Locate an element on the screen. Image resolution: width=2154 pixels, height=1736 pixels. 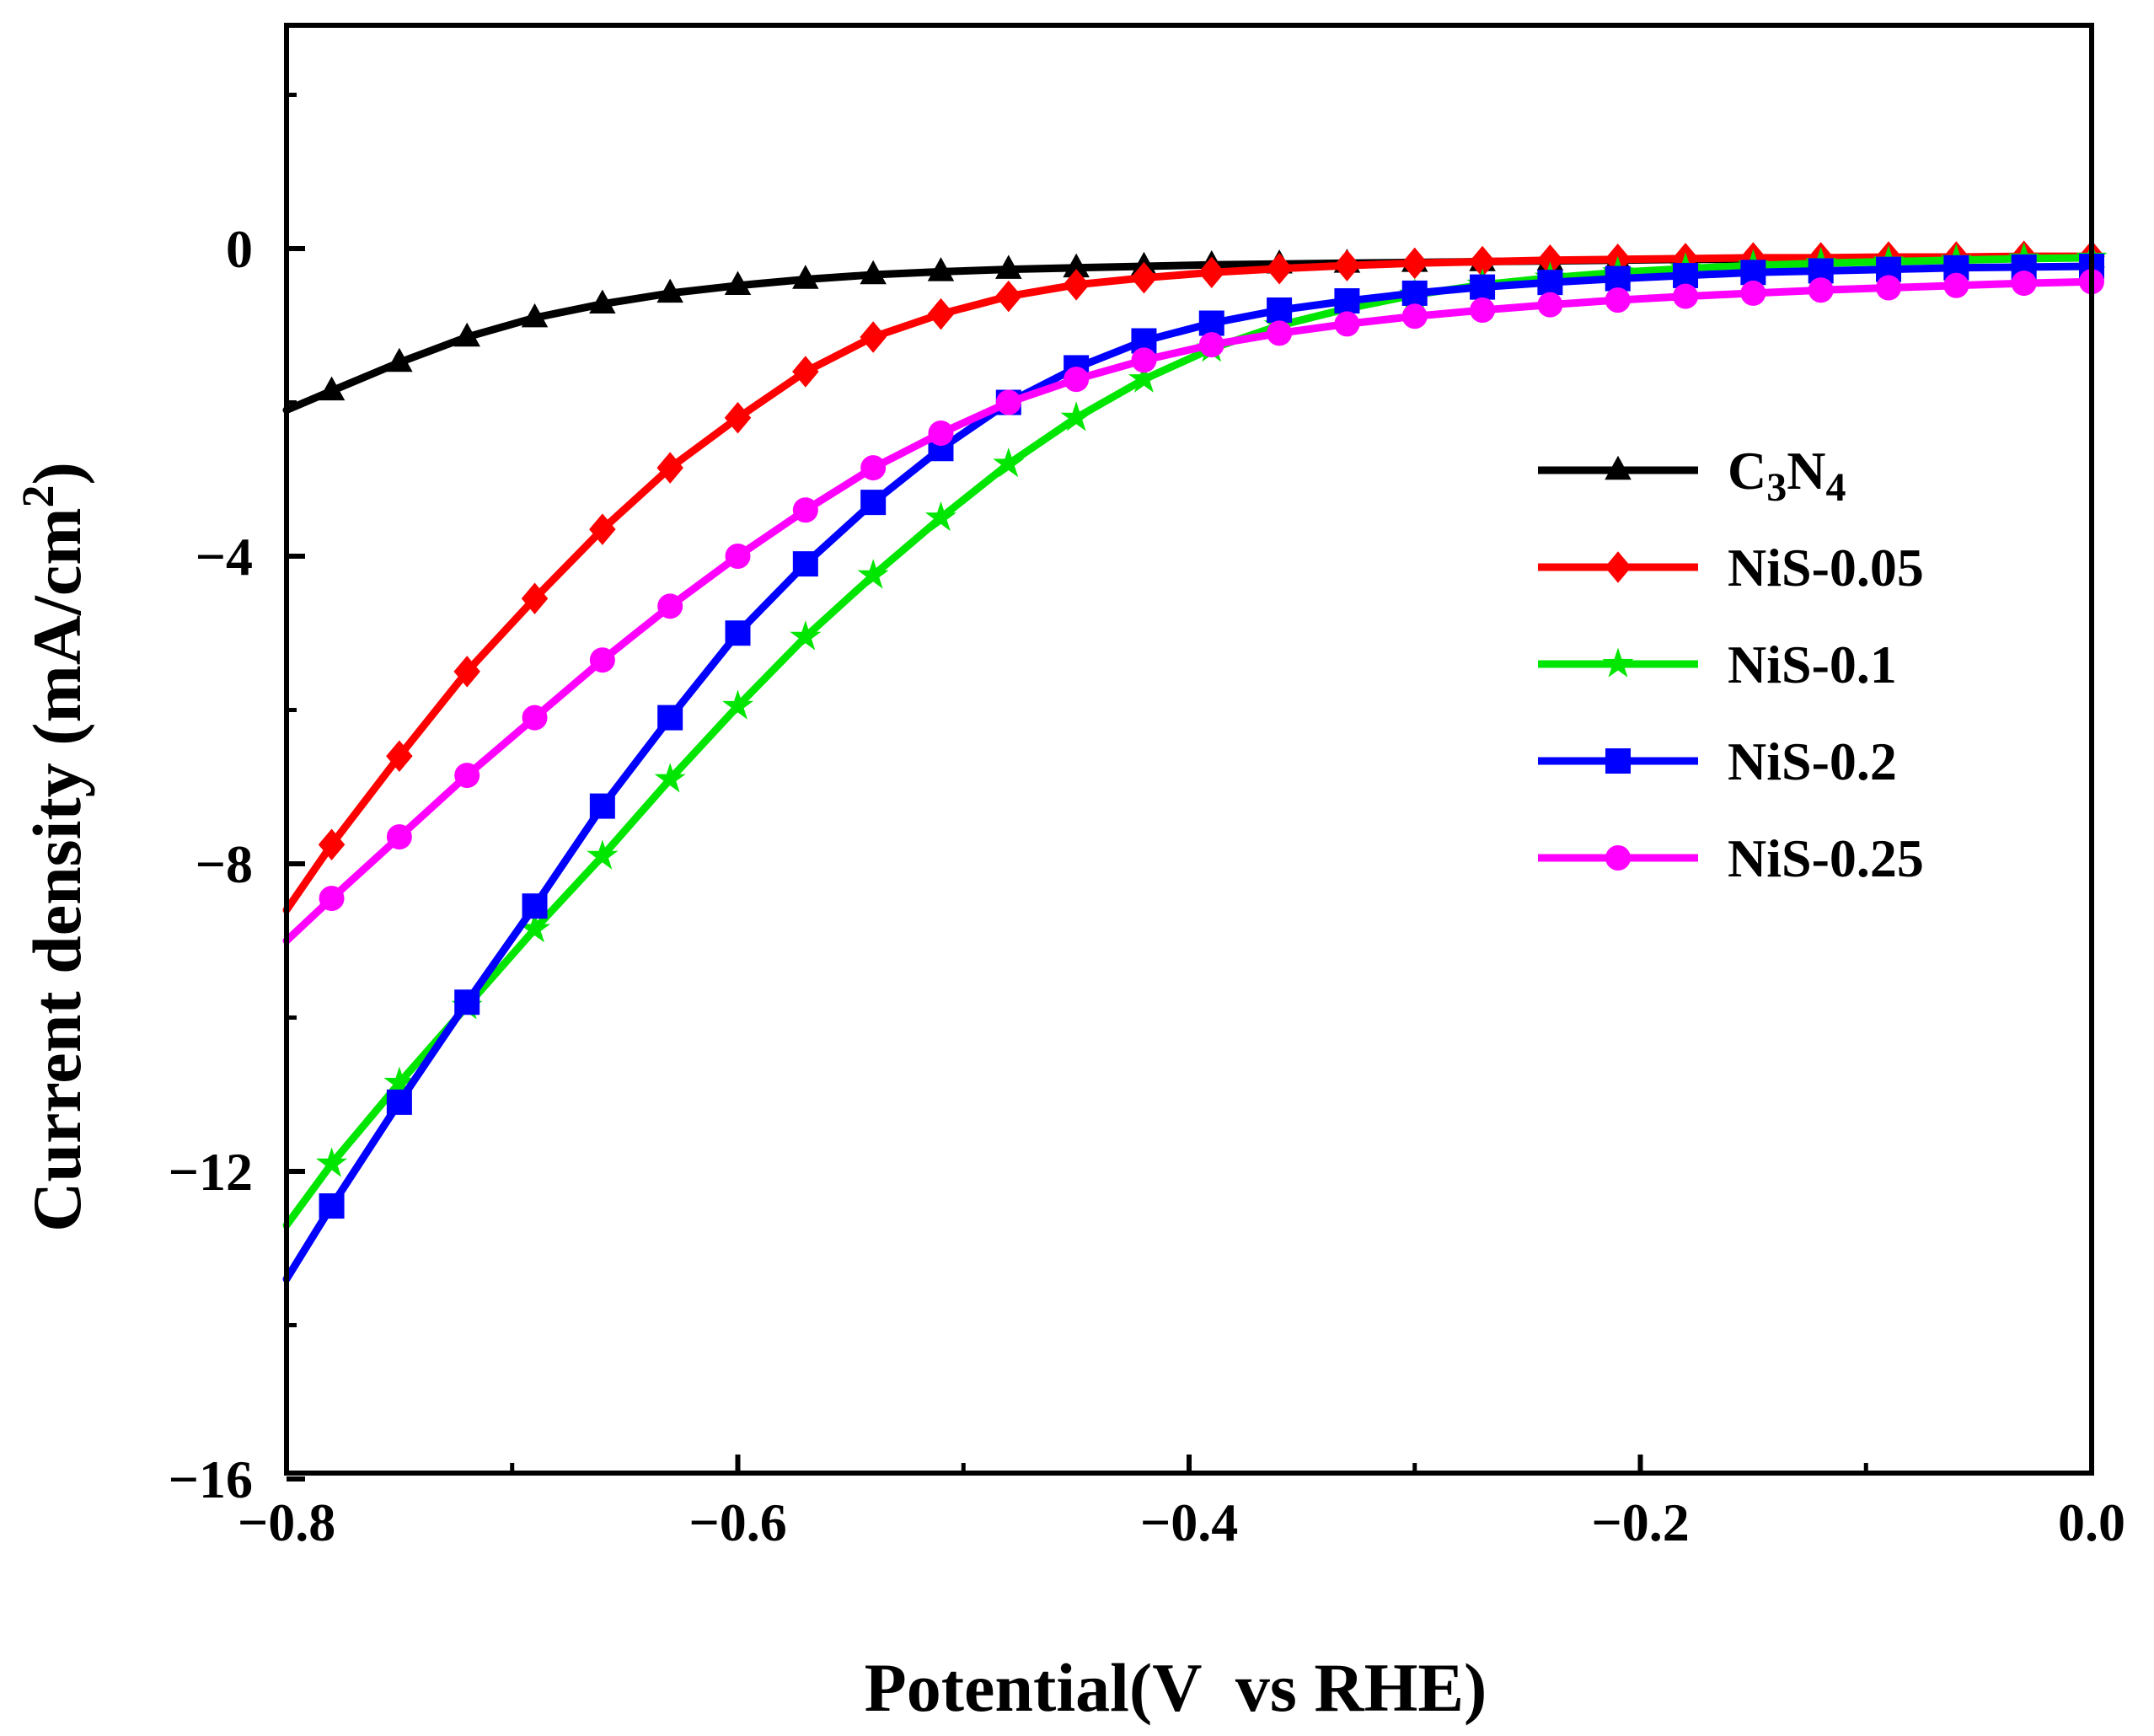
y-tick-label: −16 is located at coordinates (211, 1479).